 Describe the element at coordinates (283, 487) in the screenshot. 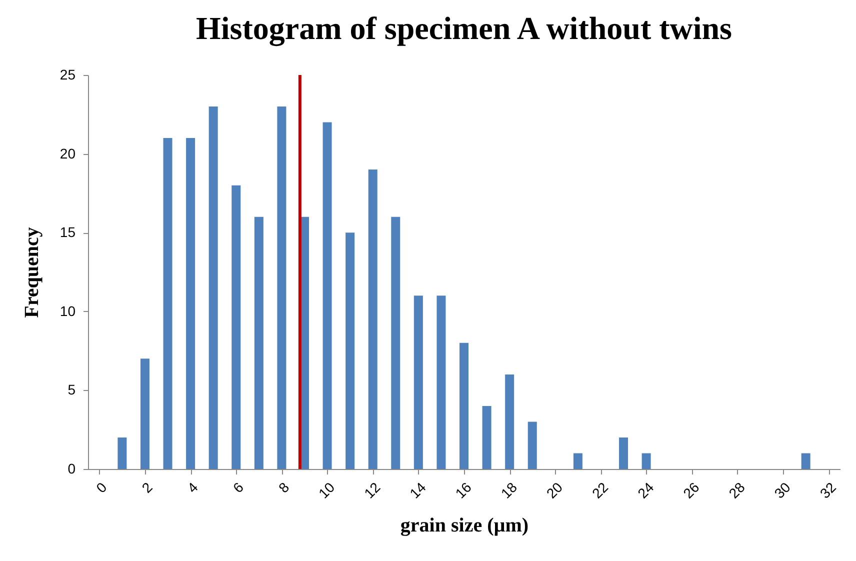

I see `x-tick-label: 8` at that location.